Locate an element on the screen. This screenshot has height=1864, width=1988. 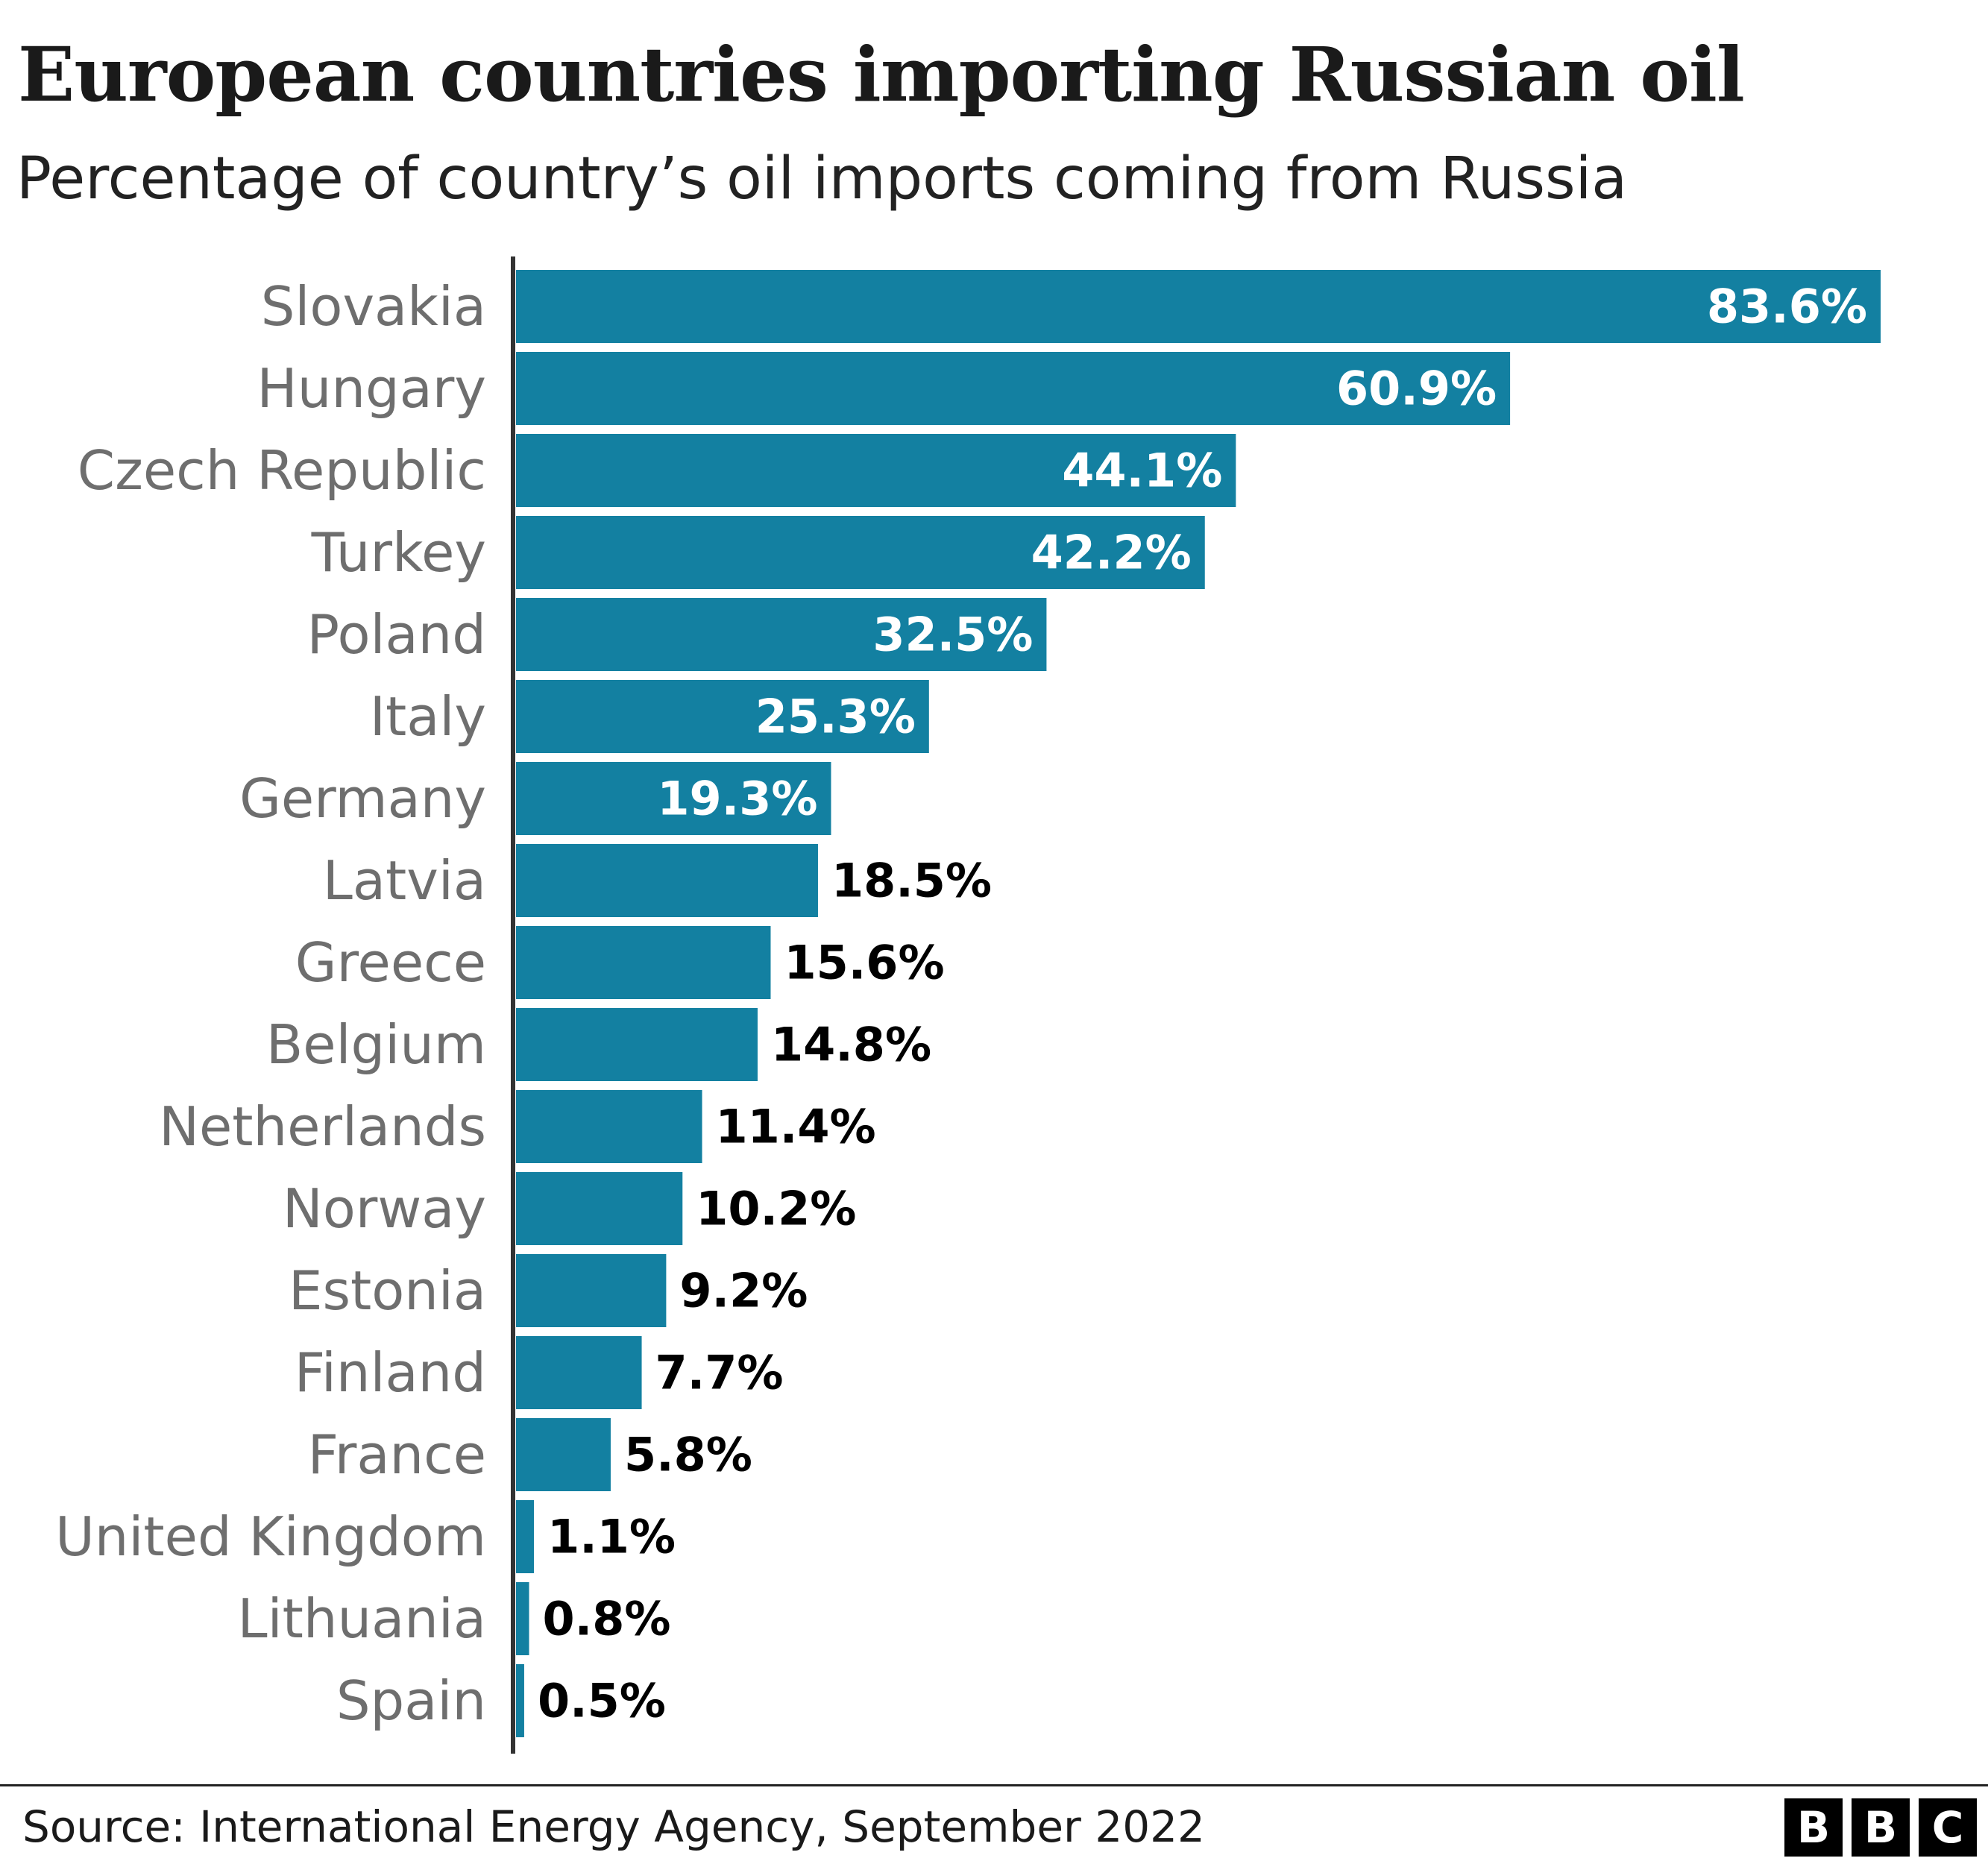
value-label-belgium: 14.8% is located at coordinates (851, 1045).